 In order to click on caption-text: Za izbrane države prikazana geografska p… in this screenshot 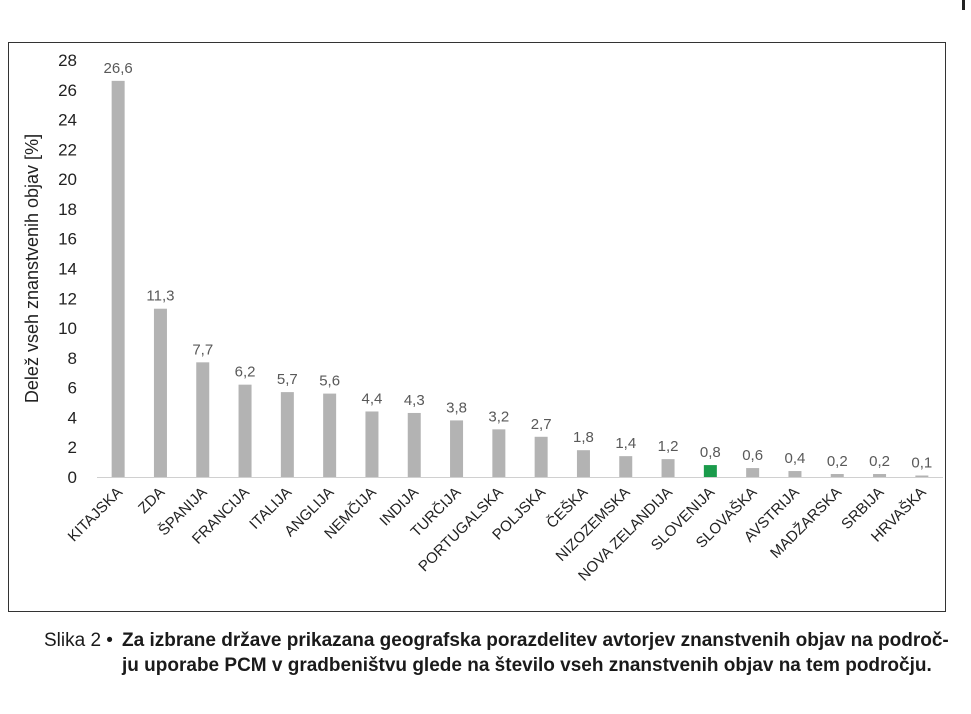, I will do `click(535, 653)`.